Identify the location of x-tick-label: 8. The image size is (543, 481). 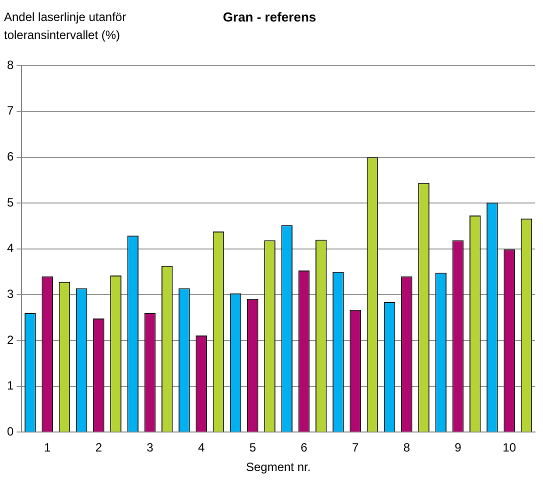
(406, 447).